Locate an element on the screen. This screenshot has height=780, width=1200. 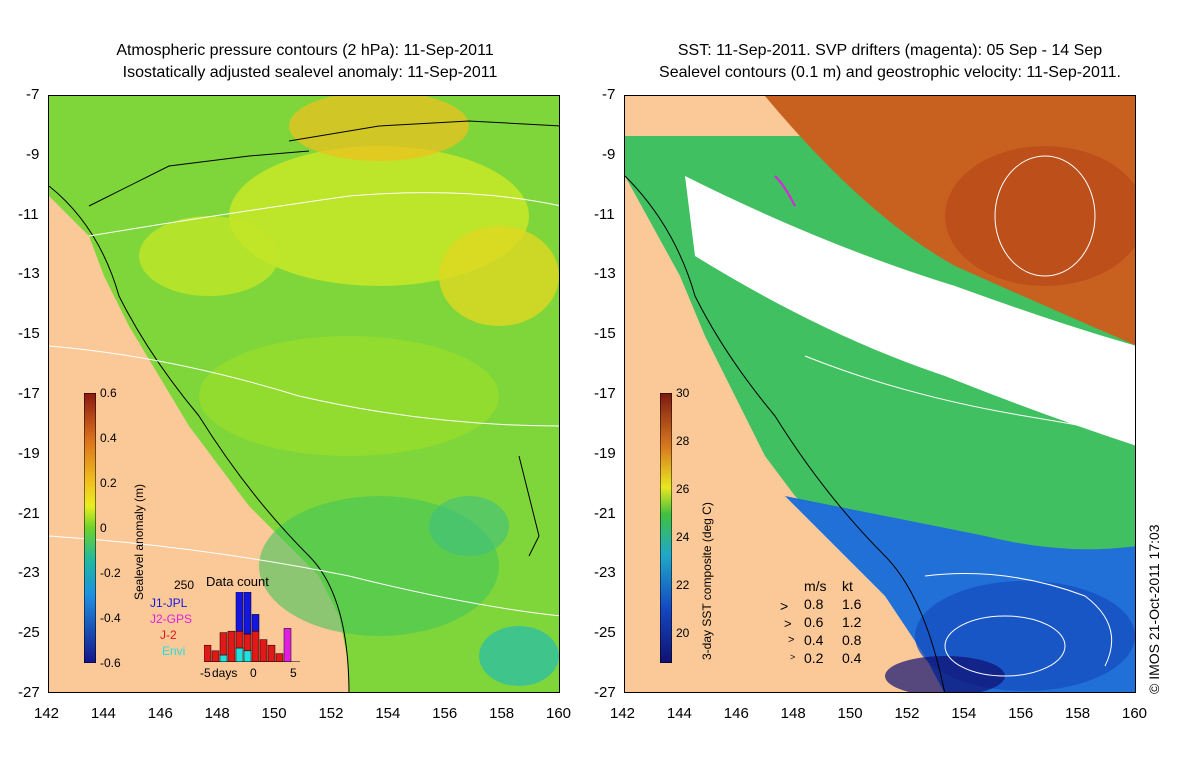
left-lat-tick: -23 is located at coordinates (29, 573).